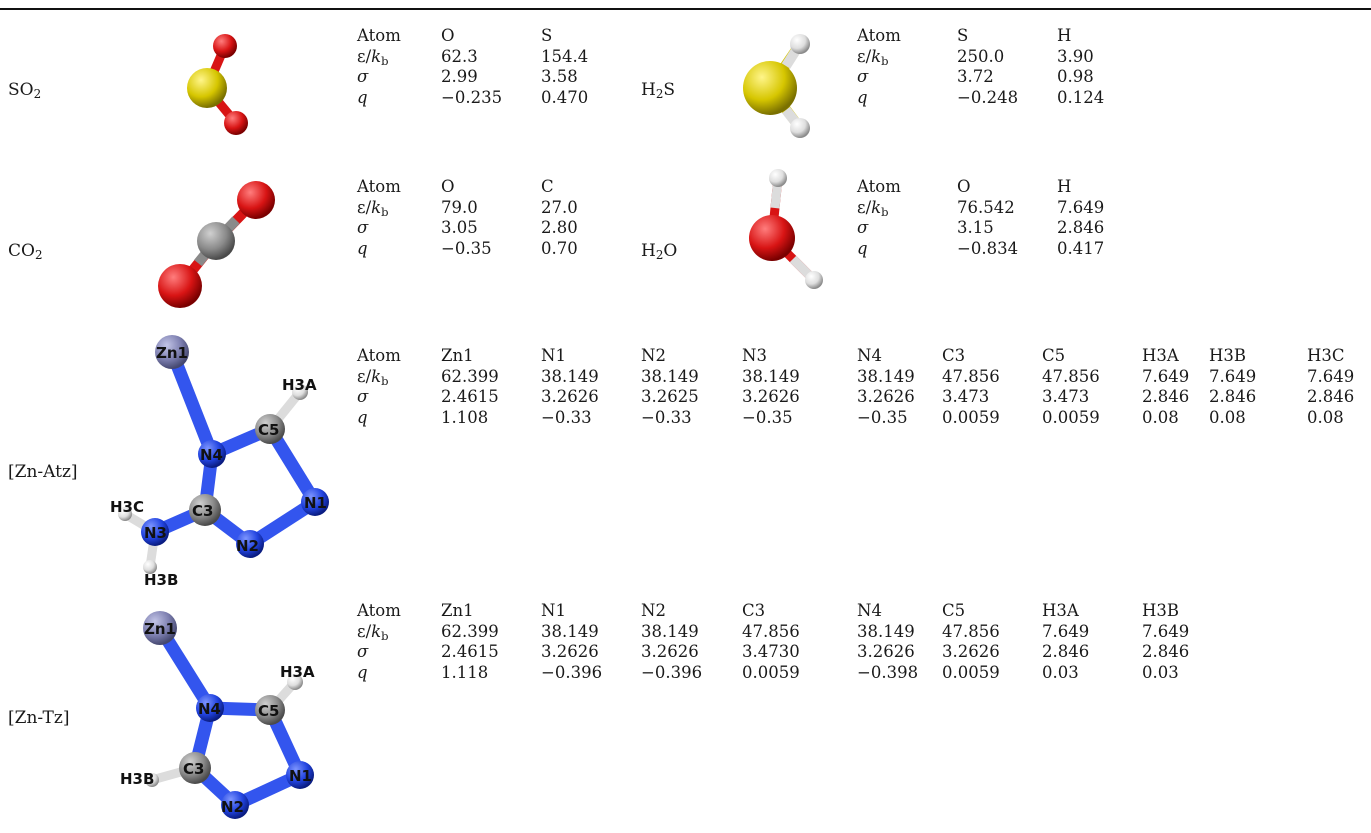  I want to click on table-cell: 154.4, so click(565, 56).